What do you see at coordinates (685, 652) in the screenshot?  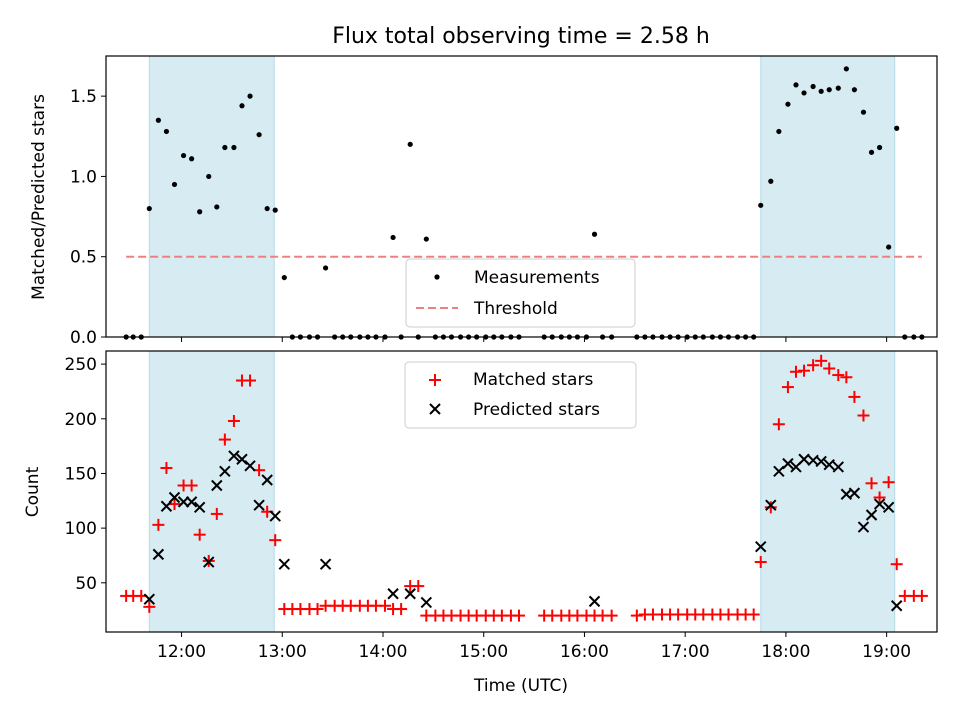 I see `x-tick-label: 17:00` at bounding box center [685, 652].